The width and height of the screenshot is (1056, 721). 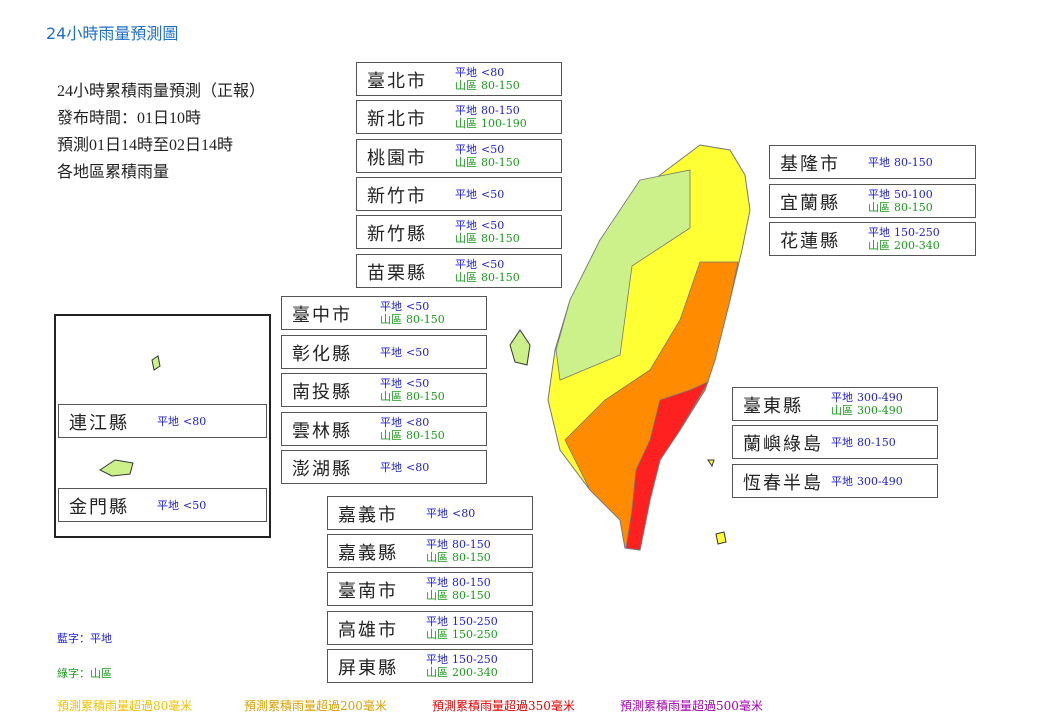 What do you see at coordinates (773, 406) in the screenshot?
I see `region-name: 臺東縣` at bounding box center [773, 406].